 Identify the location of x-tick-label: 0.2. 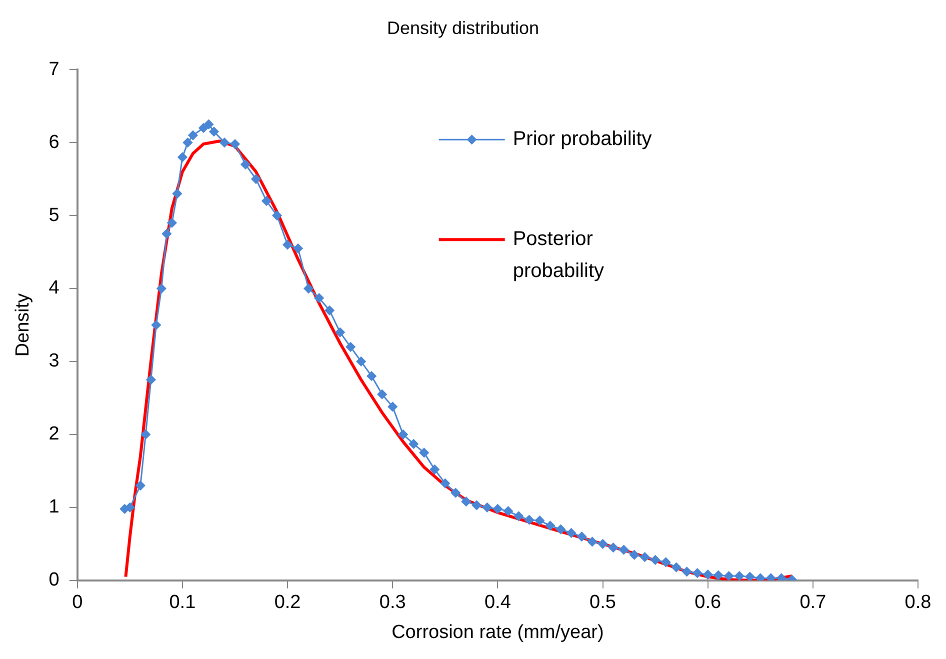
(287, 603).